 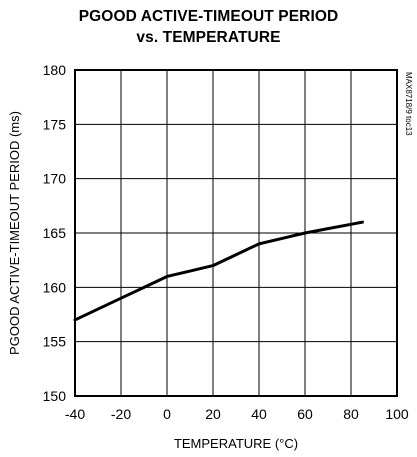 I want to click on x-tick-label-5: 60, so click(x=305, y=414).